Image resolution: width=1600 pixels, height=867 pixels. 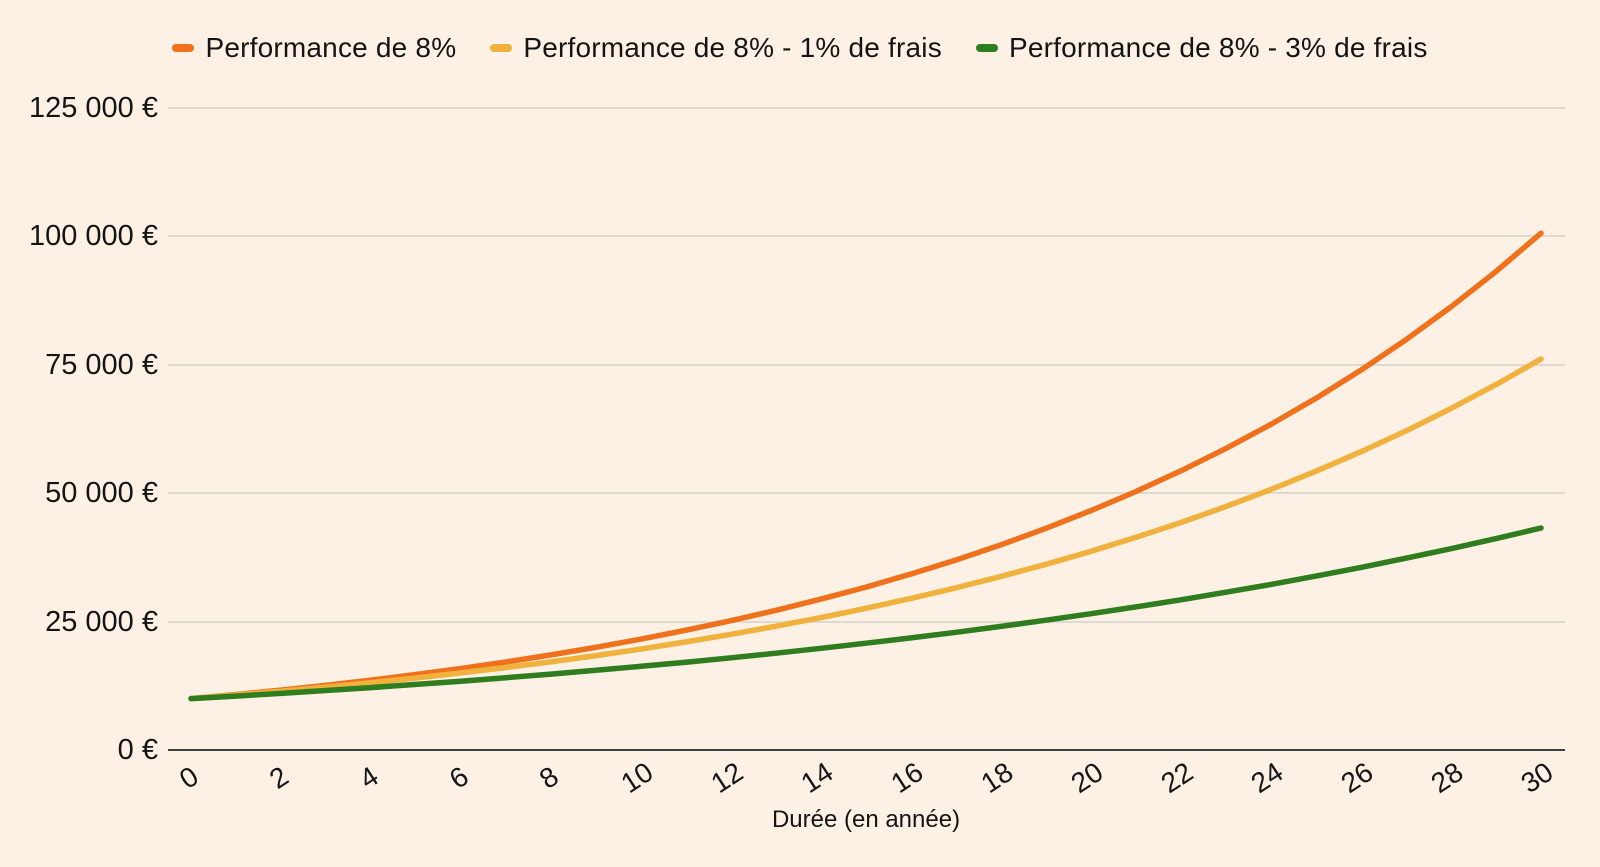 What do you see at coordinates (101, 493) in the screenshot?
I see `y-axis-label: 50 000 €` at bounding box center [101, 493].